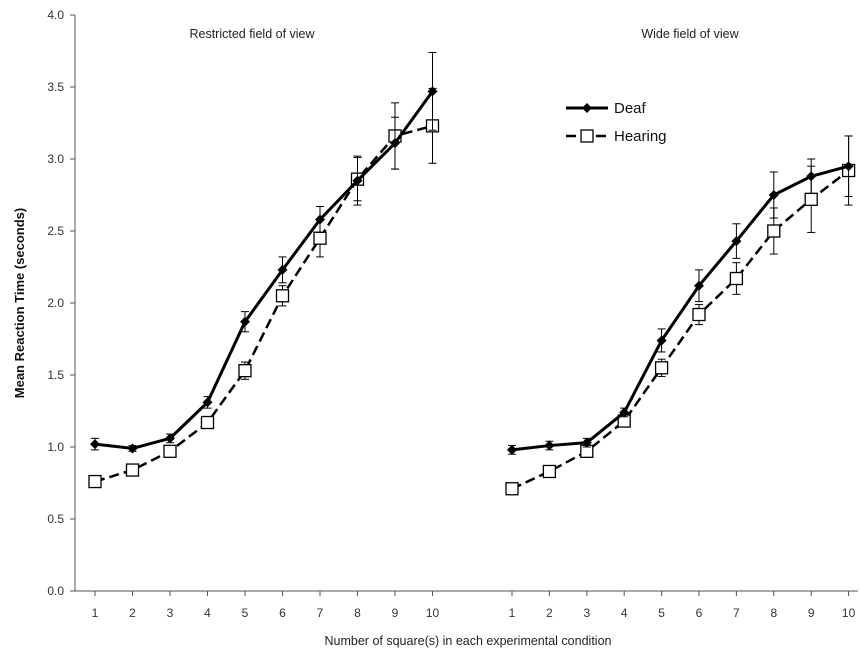  Describe the element at coordinates (474, 605) in the screenshot. I see `x-ticks: 1 2 3 4 5 6 7 8 9 10 1 2 3 4 5 6 7 8 9 10` at that location.